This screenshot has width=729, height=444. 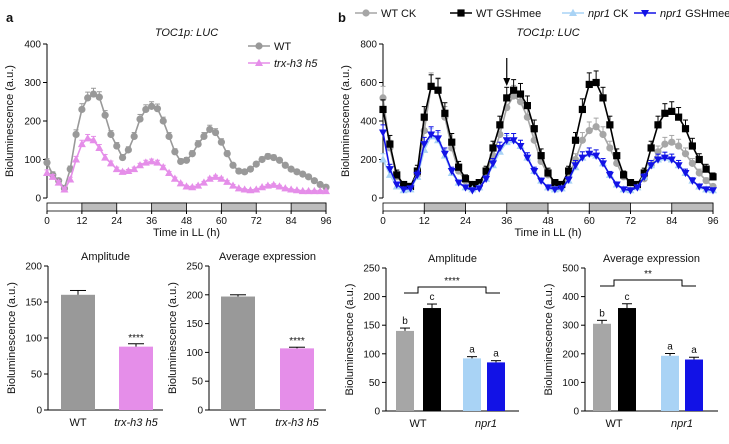 I want to click on x-tick-label: 84, so click(x=292, y=221).